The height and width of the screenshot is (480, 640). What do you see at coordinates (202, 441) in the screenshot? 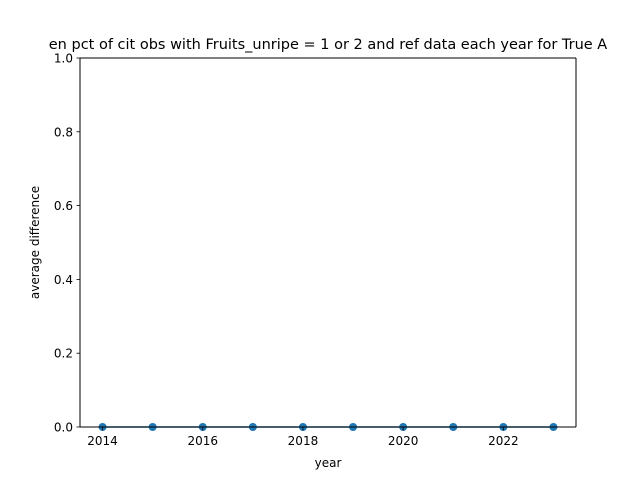
I see `x-tick-label: 2016` at bounding box center [202, 441].